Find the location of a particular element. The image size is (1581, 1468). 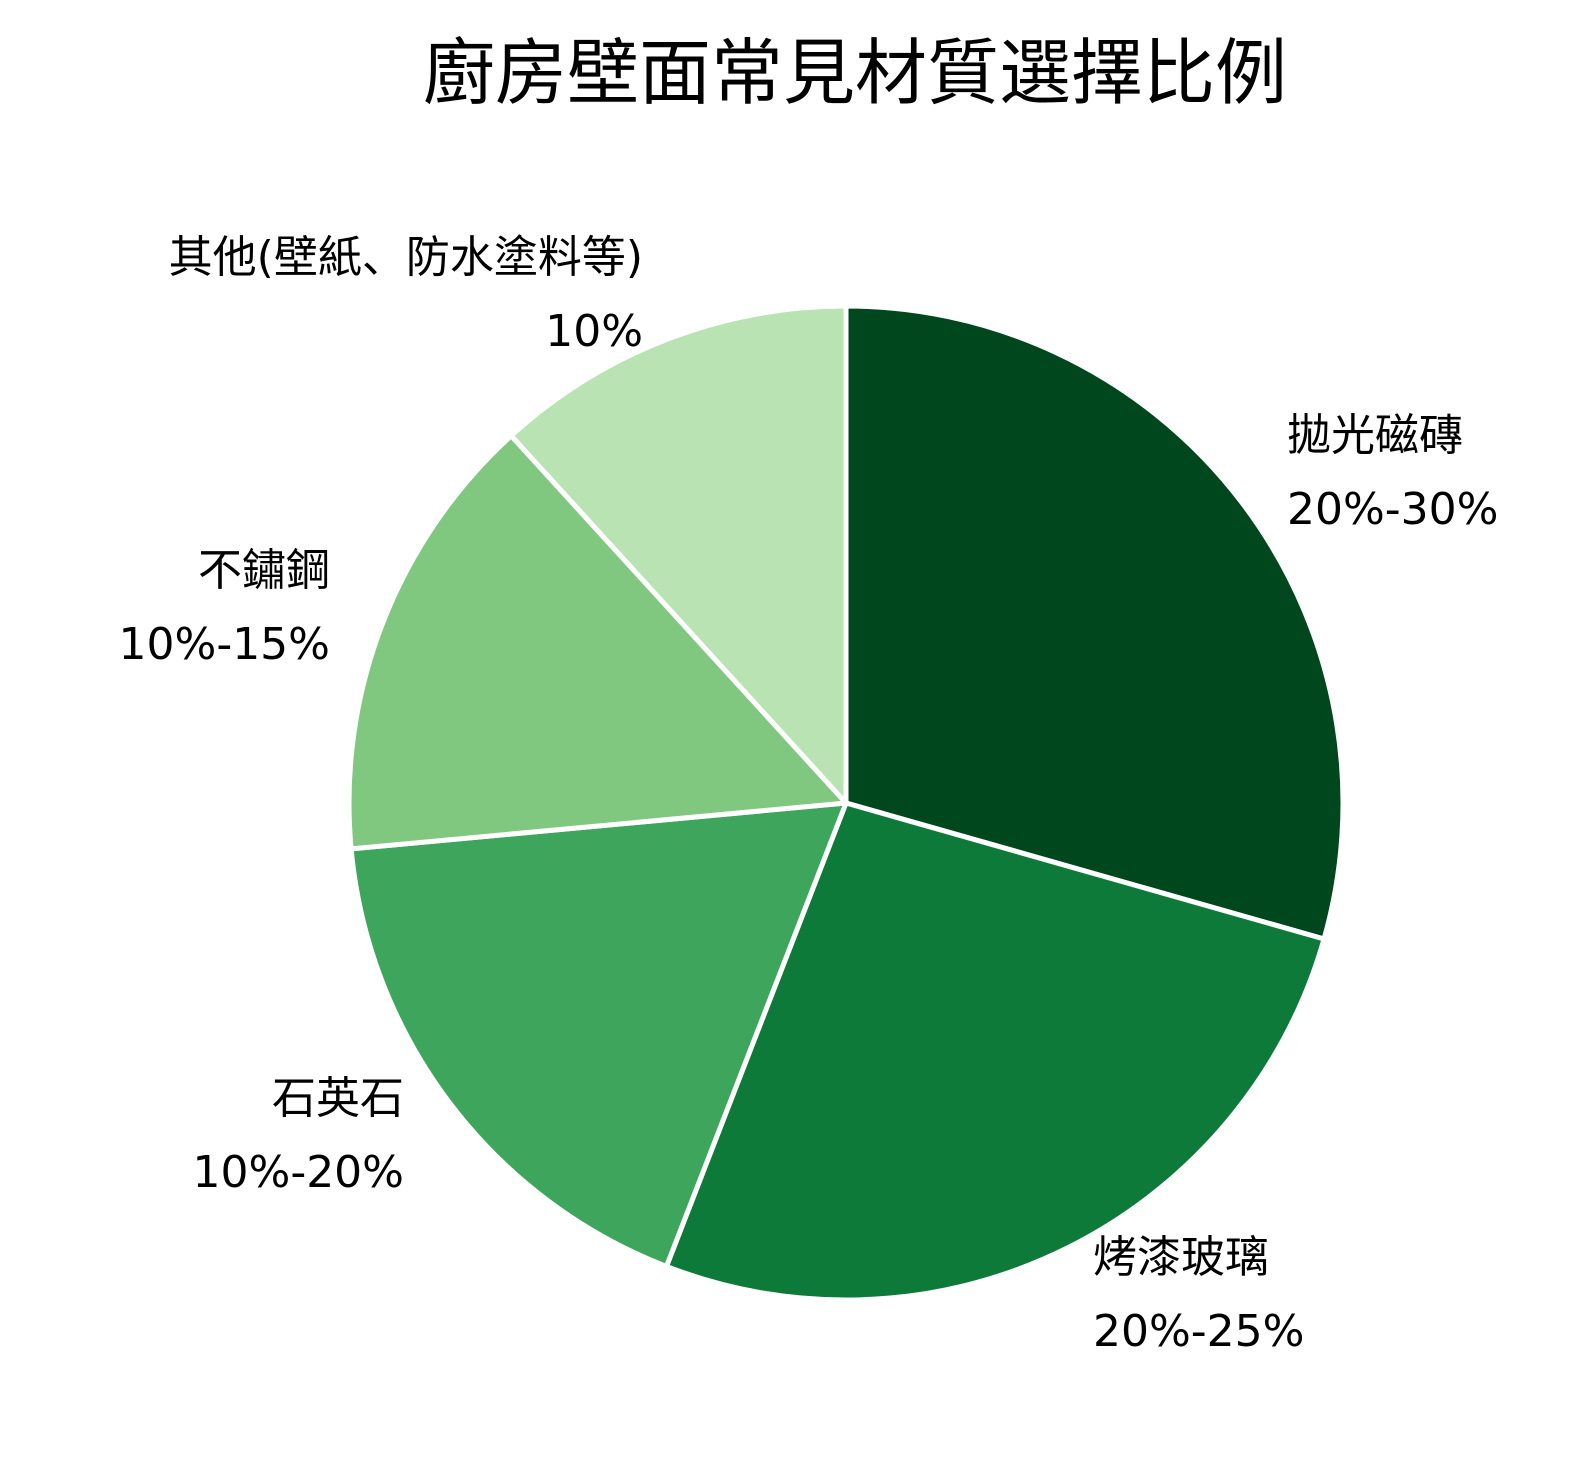

slice-label-4: 不鏽鋼 is located at coordinates (264, 570).